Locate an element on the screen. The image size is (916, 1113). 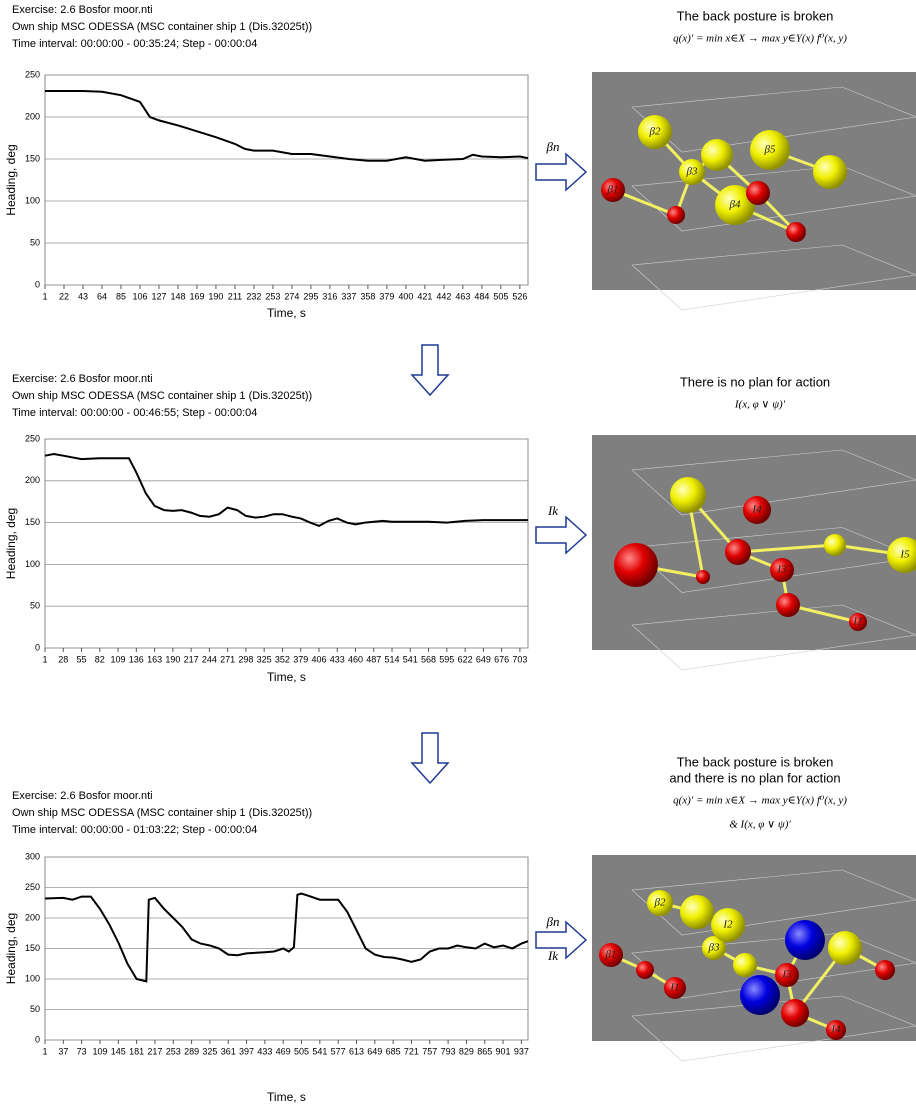
x-tick-label: 295 is located at coordinates (310, 296).